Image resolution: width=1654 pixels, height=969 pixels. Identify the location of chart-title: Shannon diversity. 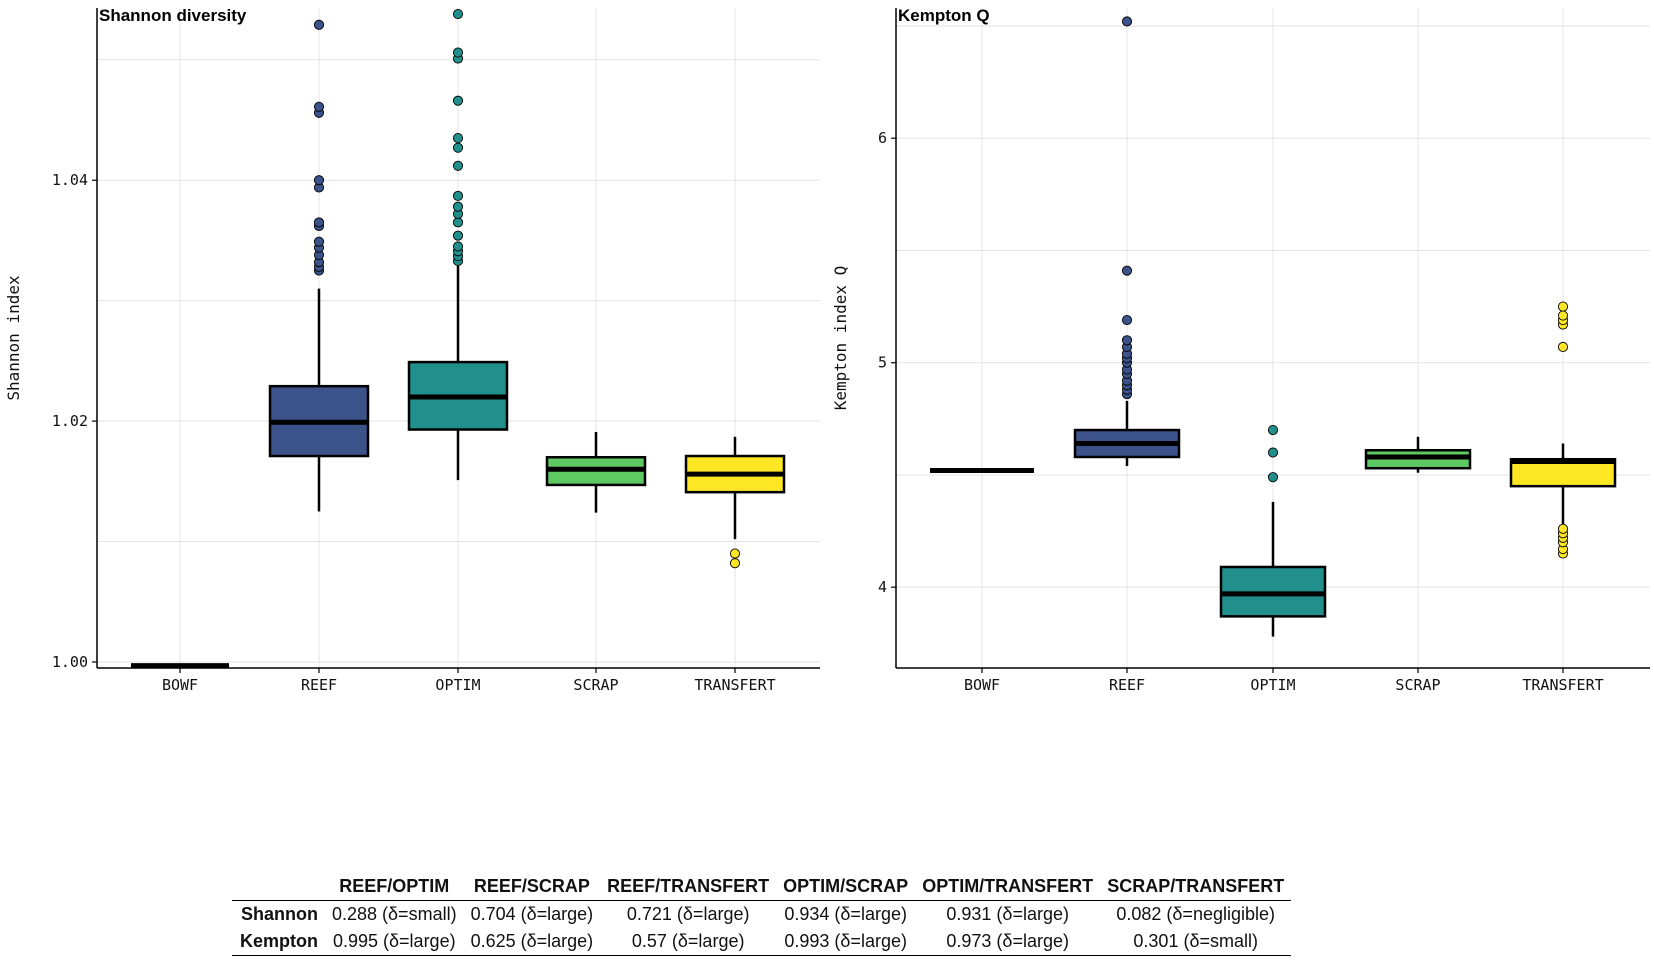
(173, 15).